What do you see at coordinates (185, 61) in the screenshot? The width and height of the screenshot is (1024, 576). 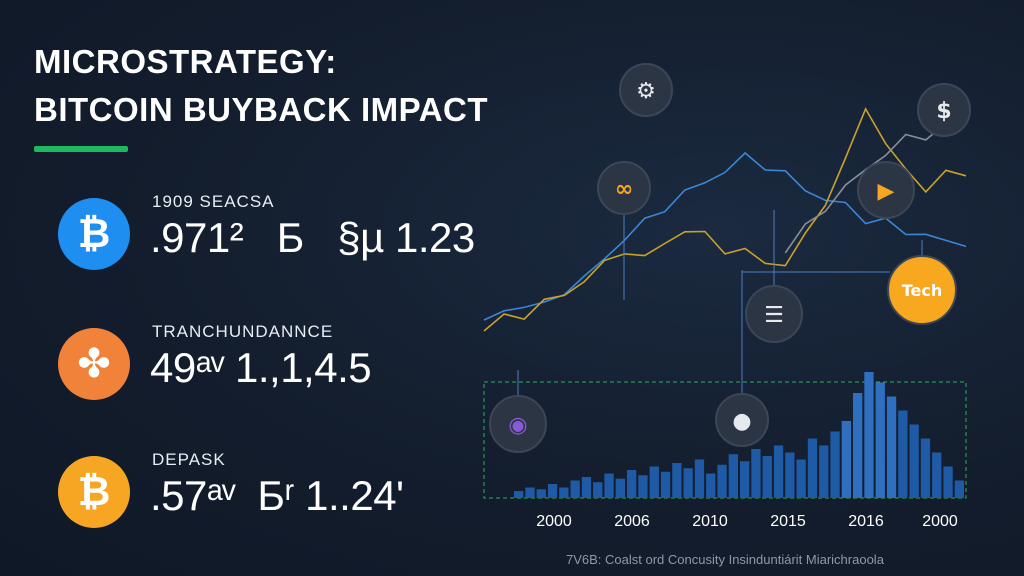 I see `title-line-1: MICROSTRATEGY:` at bounding box center [185, 61].